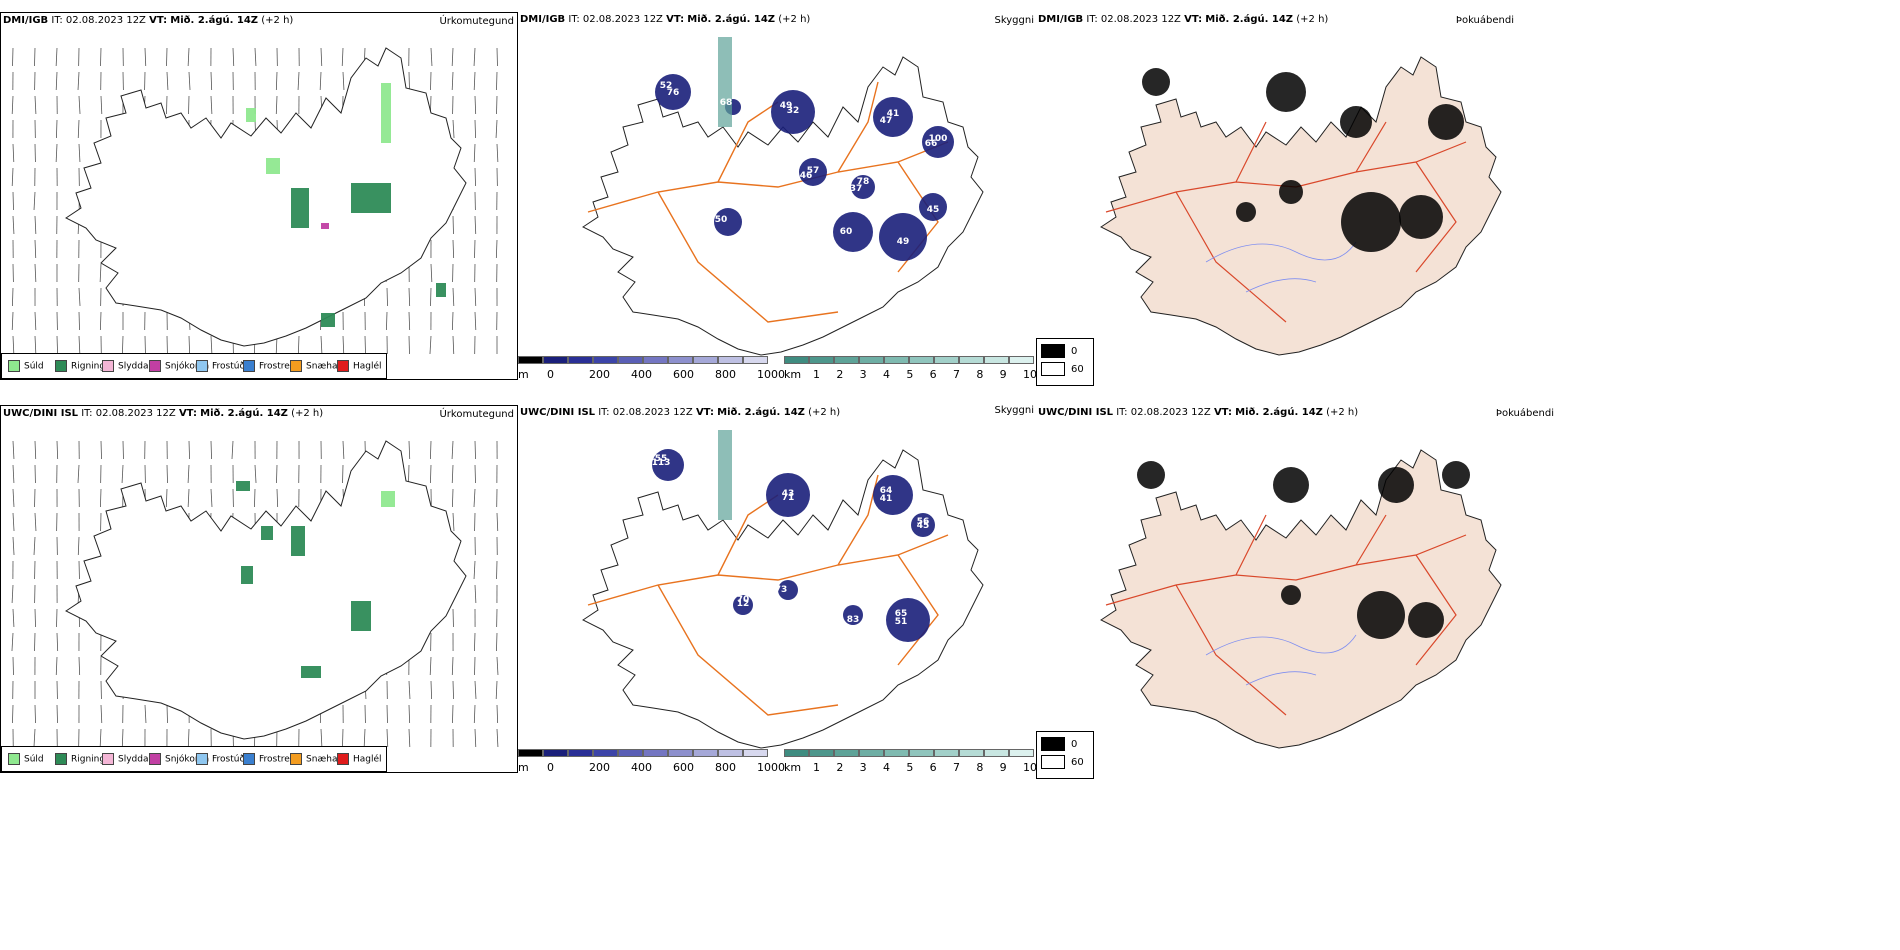 The height and width of the screenshot is (950, 1900). What do you see at coordinates (933, 767) in the screenshot?
I see `colorbar-tick: 6` at bounding box center [933, 767].